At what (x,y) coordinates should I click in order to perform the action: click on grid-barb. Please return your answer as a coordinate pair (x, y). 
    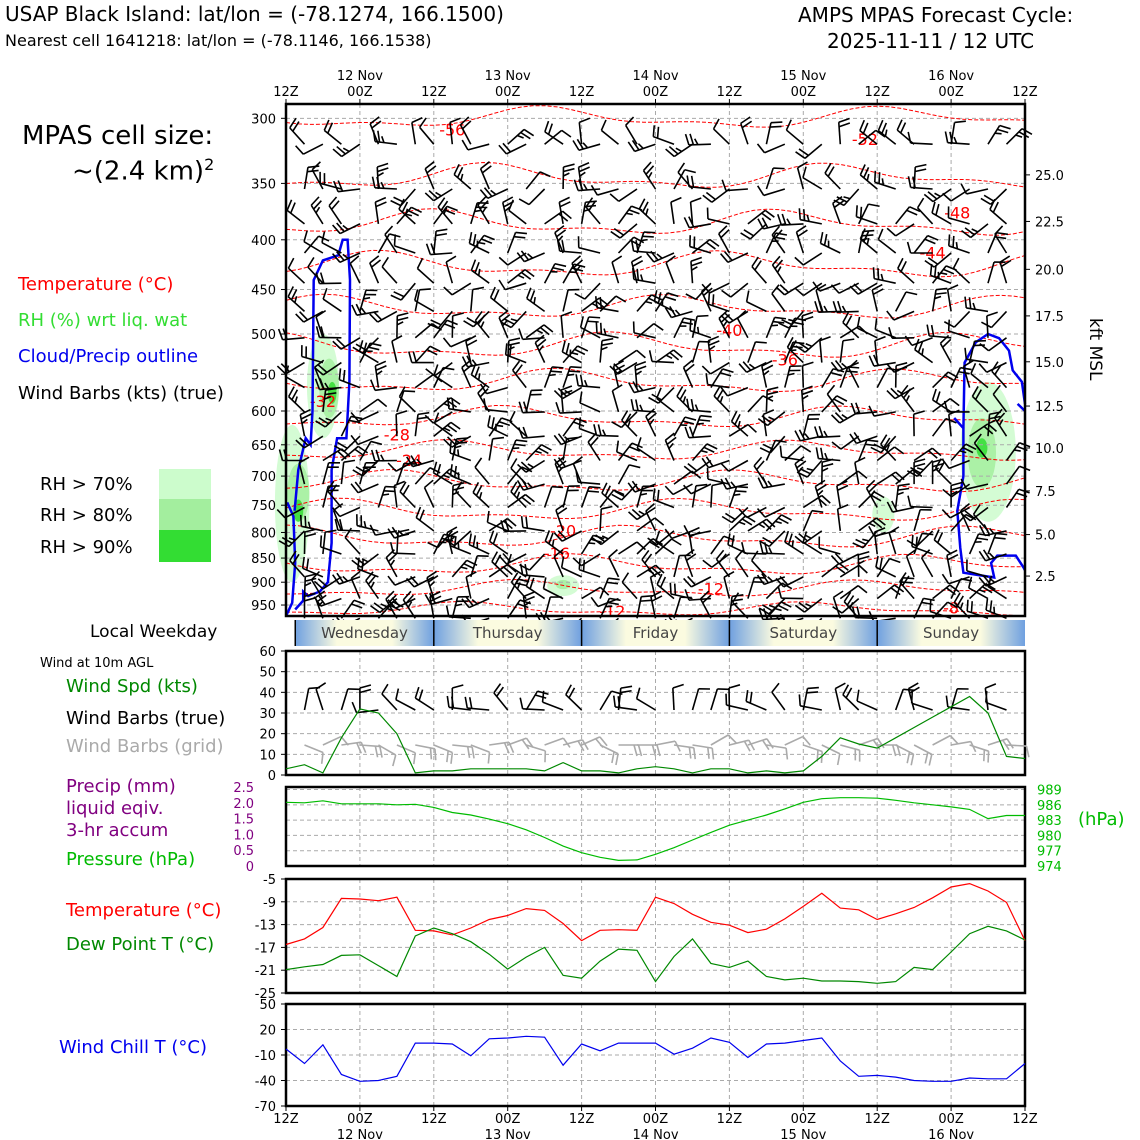
    Looking at the image, I should click on (649, 750).